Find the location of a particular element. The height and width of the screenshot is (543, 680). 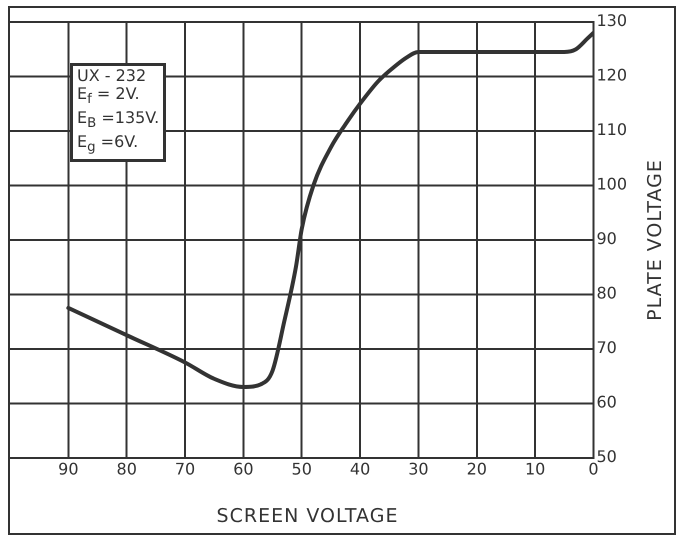

y-tick-label: 80 is located at coordinates (606, 293).